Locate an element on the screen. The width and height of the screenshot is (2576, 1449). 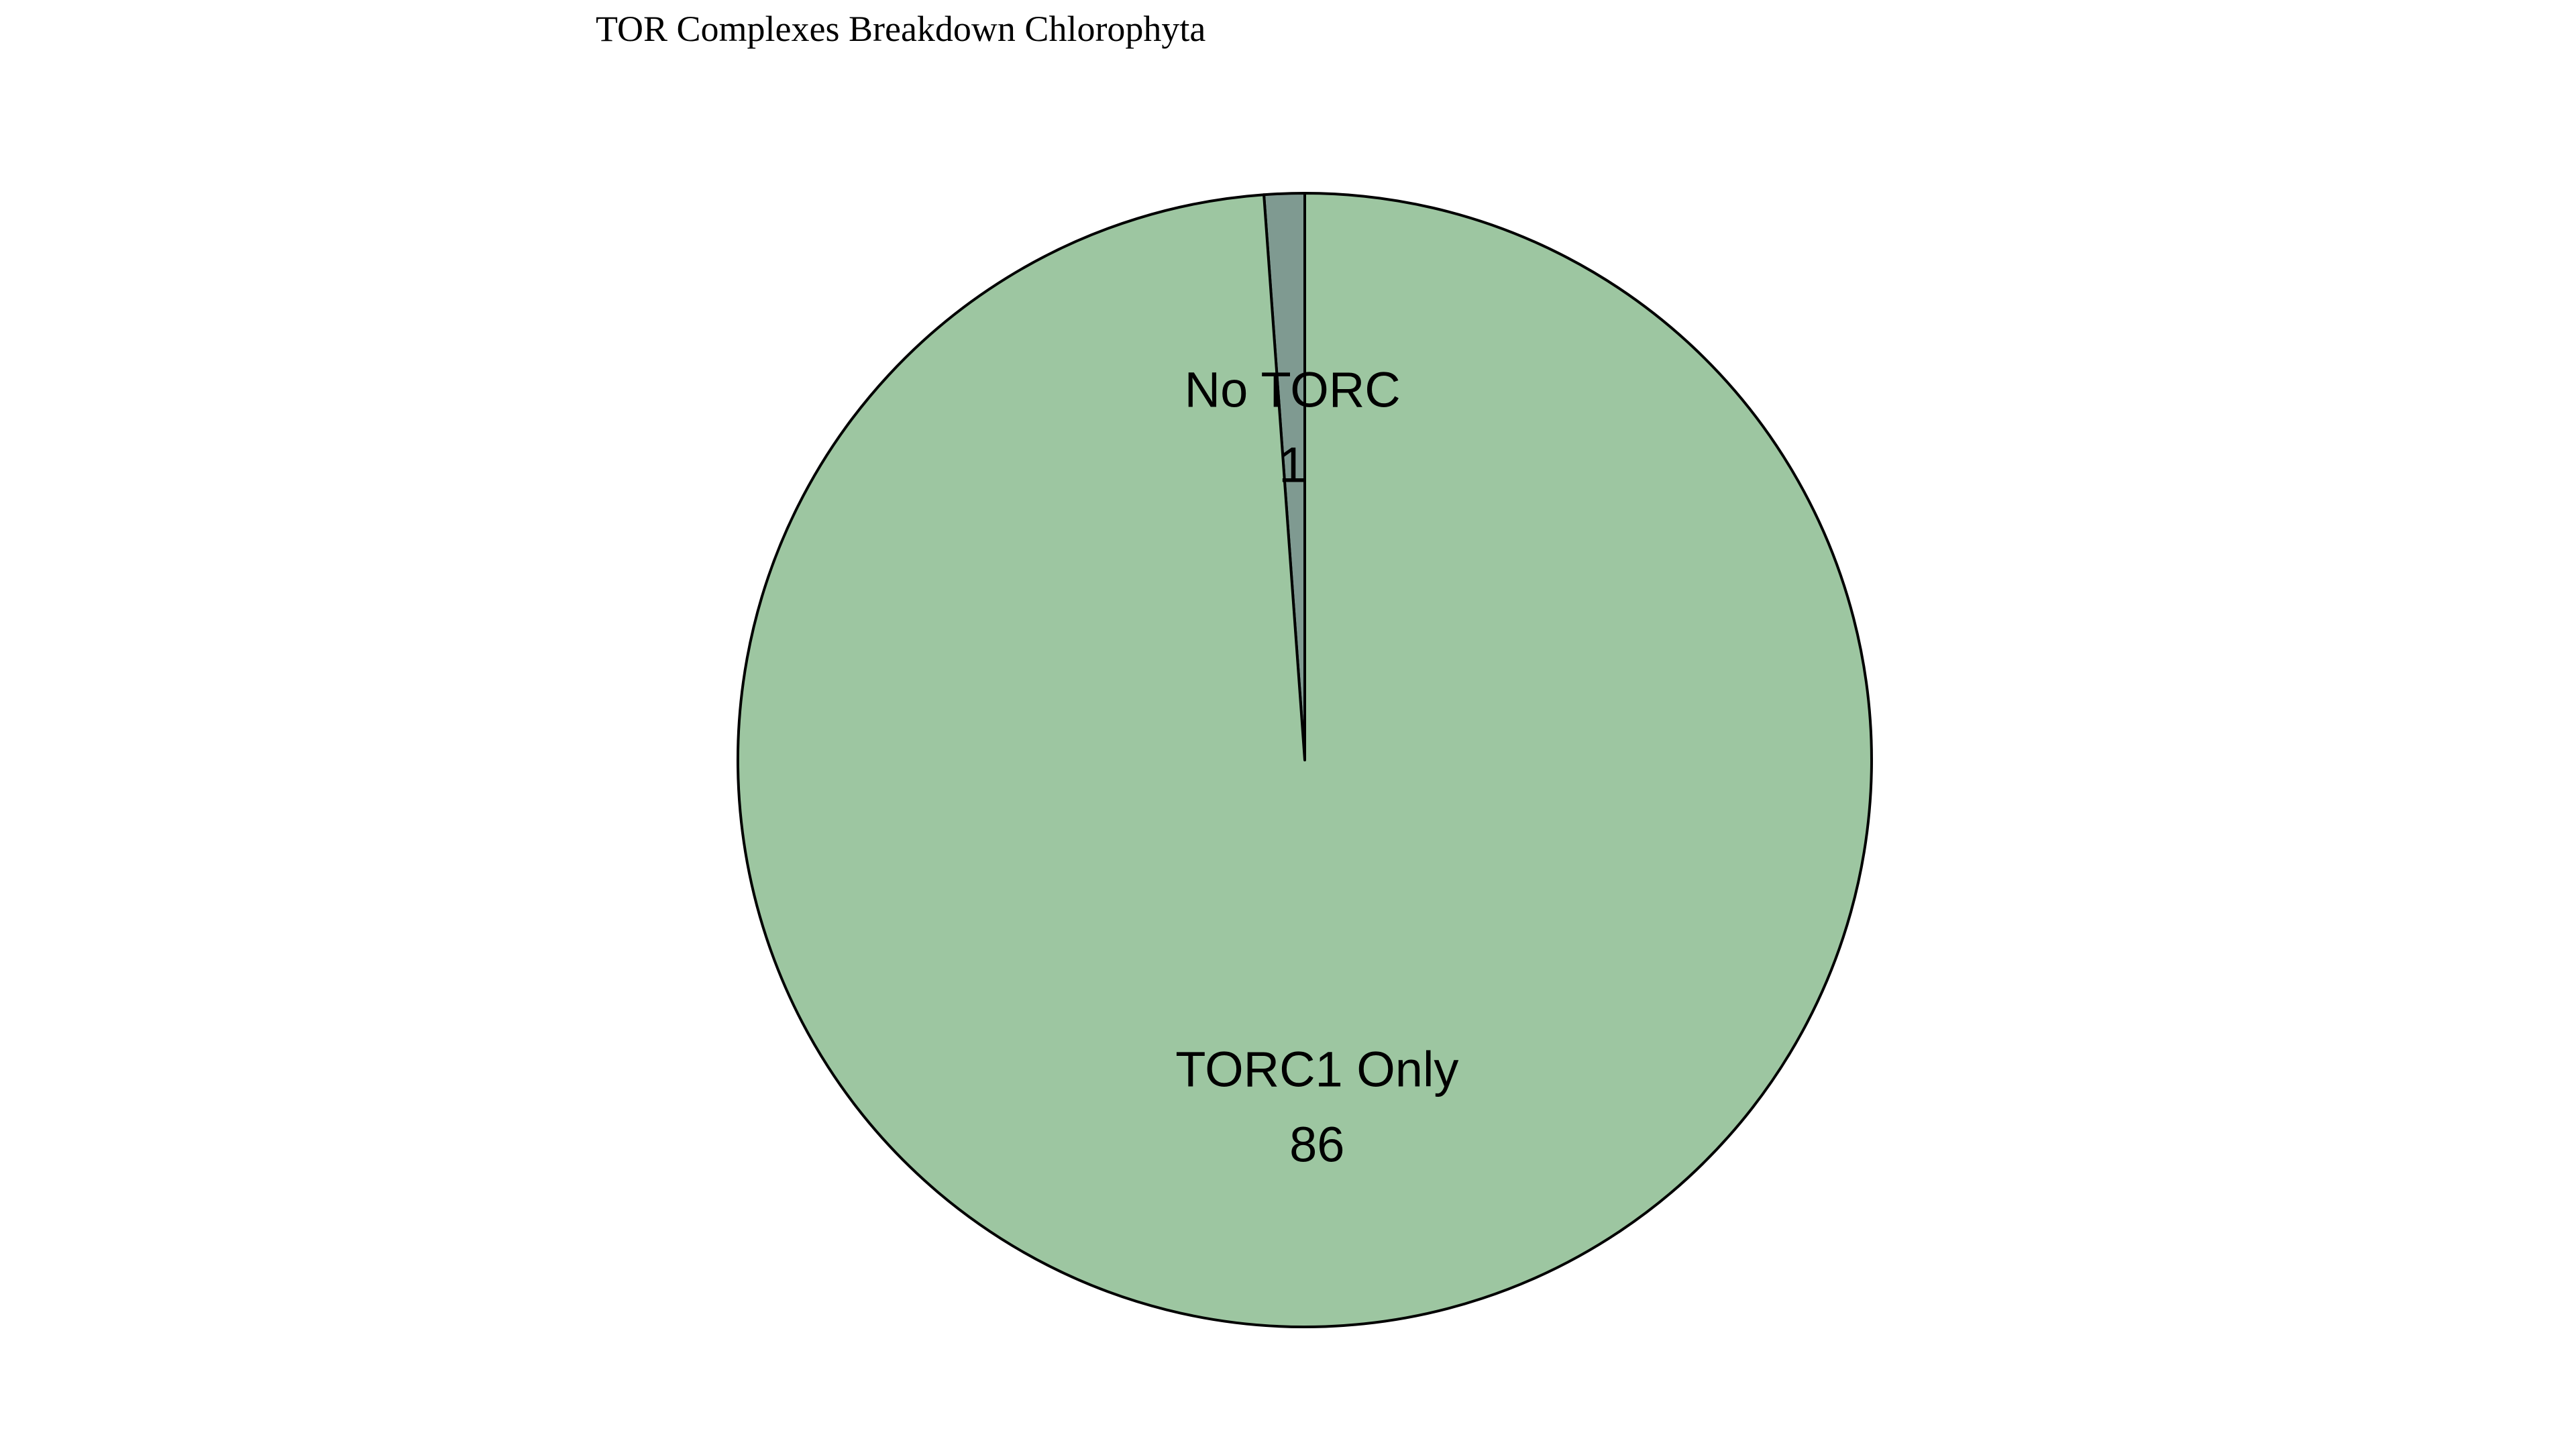
slice-value-label: 1 is located at coordinates (1292, 464).